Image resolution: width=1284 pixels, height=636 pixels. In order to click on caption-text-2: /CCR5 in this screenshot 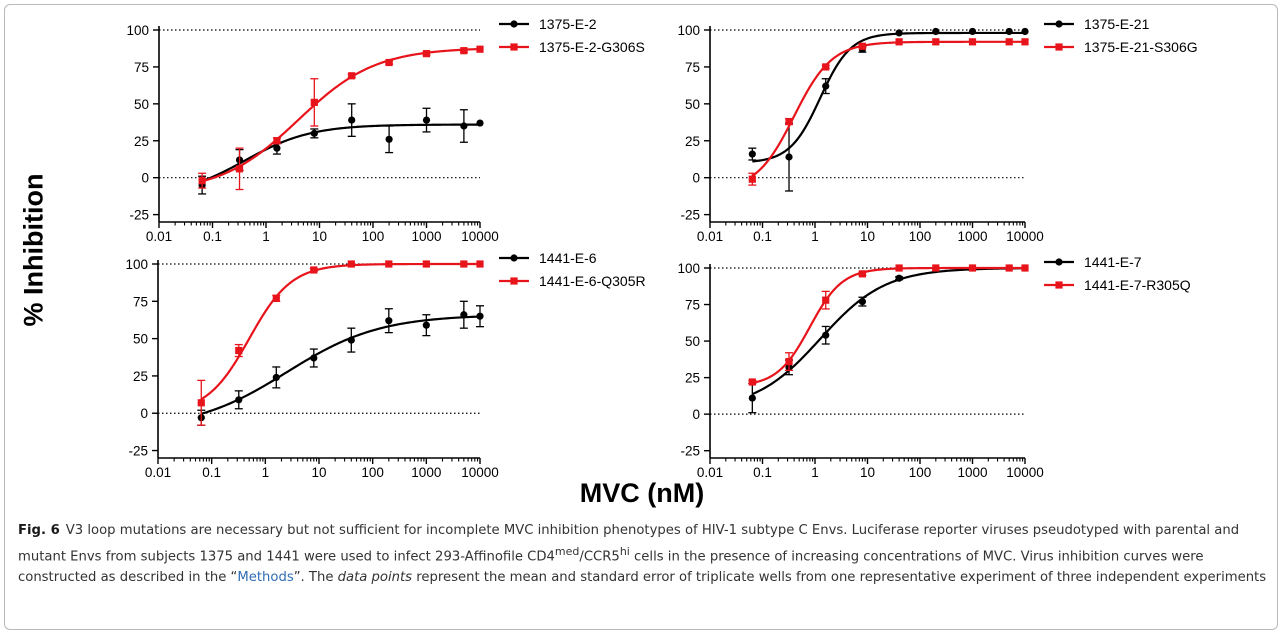, I will do `click(599, 557)`.